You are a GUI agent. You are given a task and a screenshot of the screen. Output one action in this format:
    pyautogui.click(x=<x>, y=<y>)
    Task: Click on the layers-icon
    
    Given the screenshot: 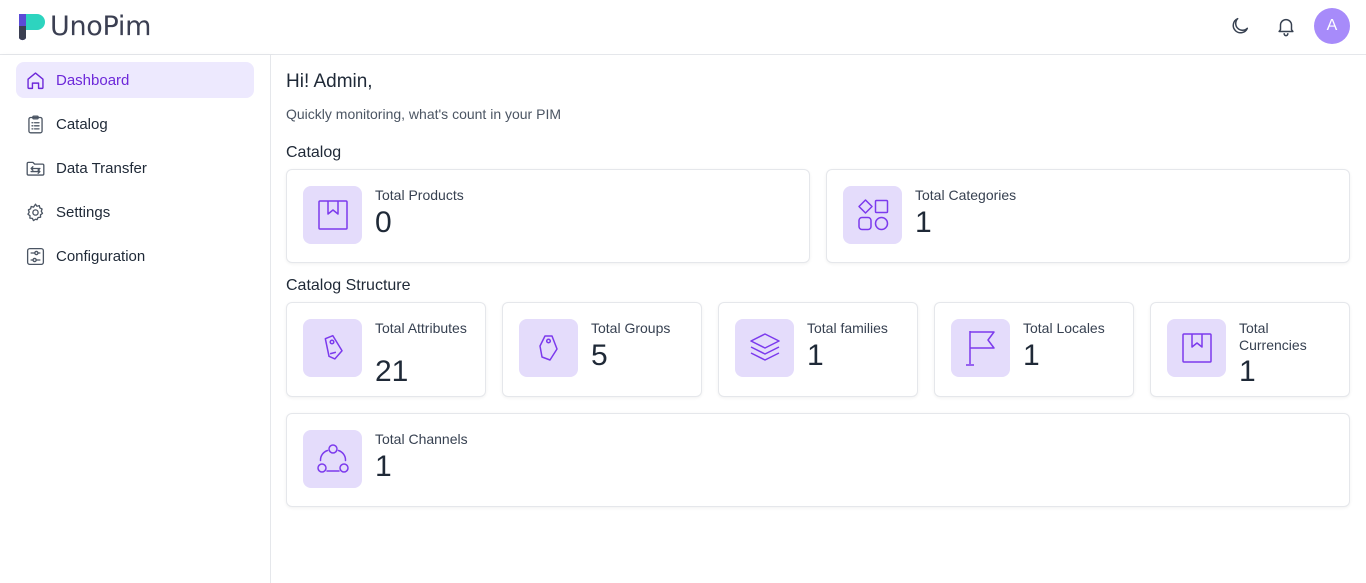 What is the action you would take?
    pyautogui.click(x=764, y=348)
    